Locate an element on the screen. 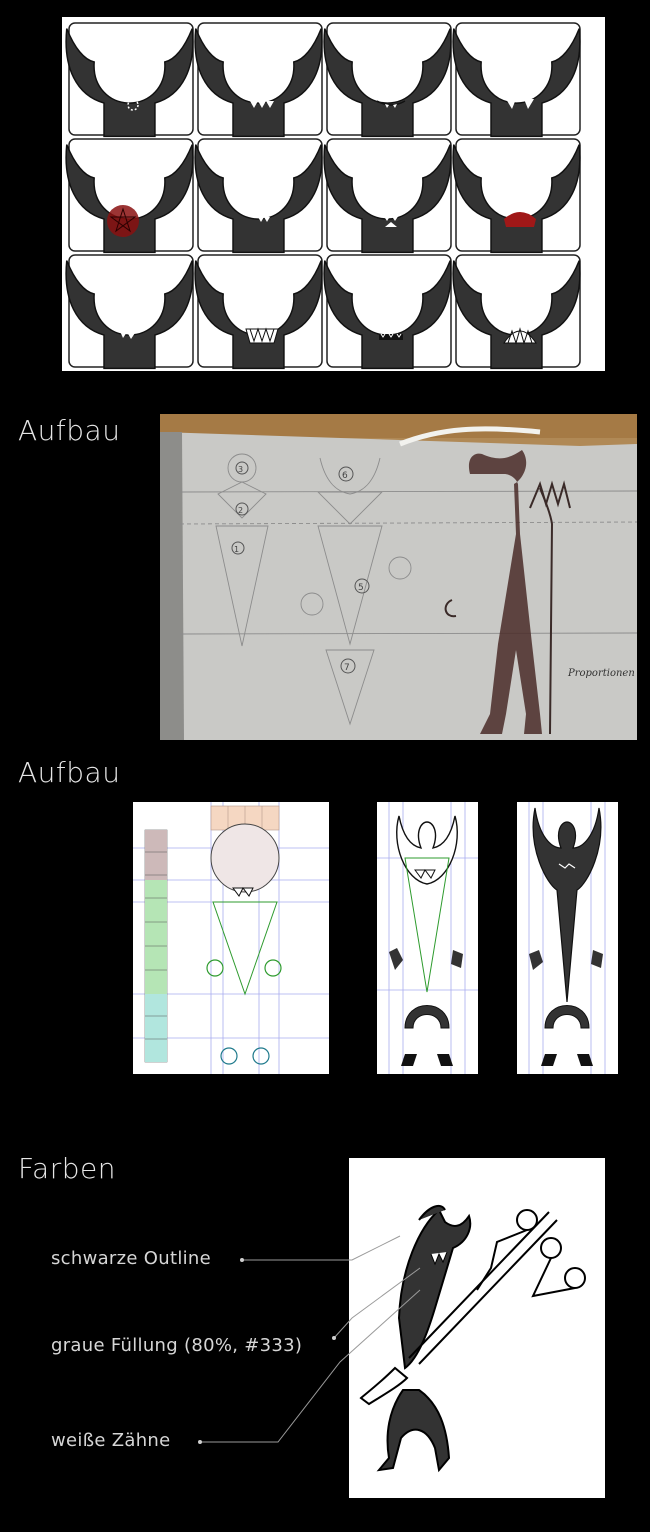 The width and height of the screenshot is (650, 1532). sketch-number-6: 6 is located at coordinates (345, 476).